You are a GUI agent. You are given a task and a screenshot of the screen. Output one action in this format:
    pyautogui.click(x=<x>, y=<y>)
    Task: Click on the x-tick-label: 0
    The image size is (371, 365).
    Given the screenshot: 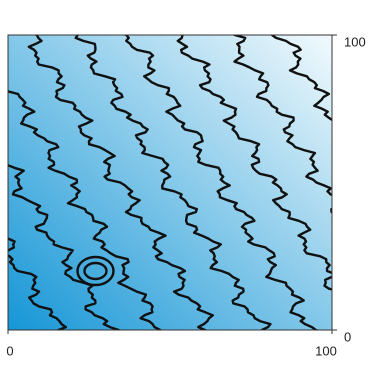 What is the action you would take?
    pyautogui.click(x=9, y=350)
    